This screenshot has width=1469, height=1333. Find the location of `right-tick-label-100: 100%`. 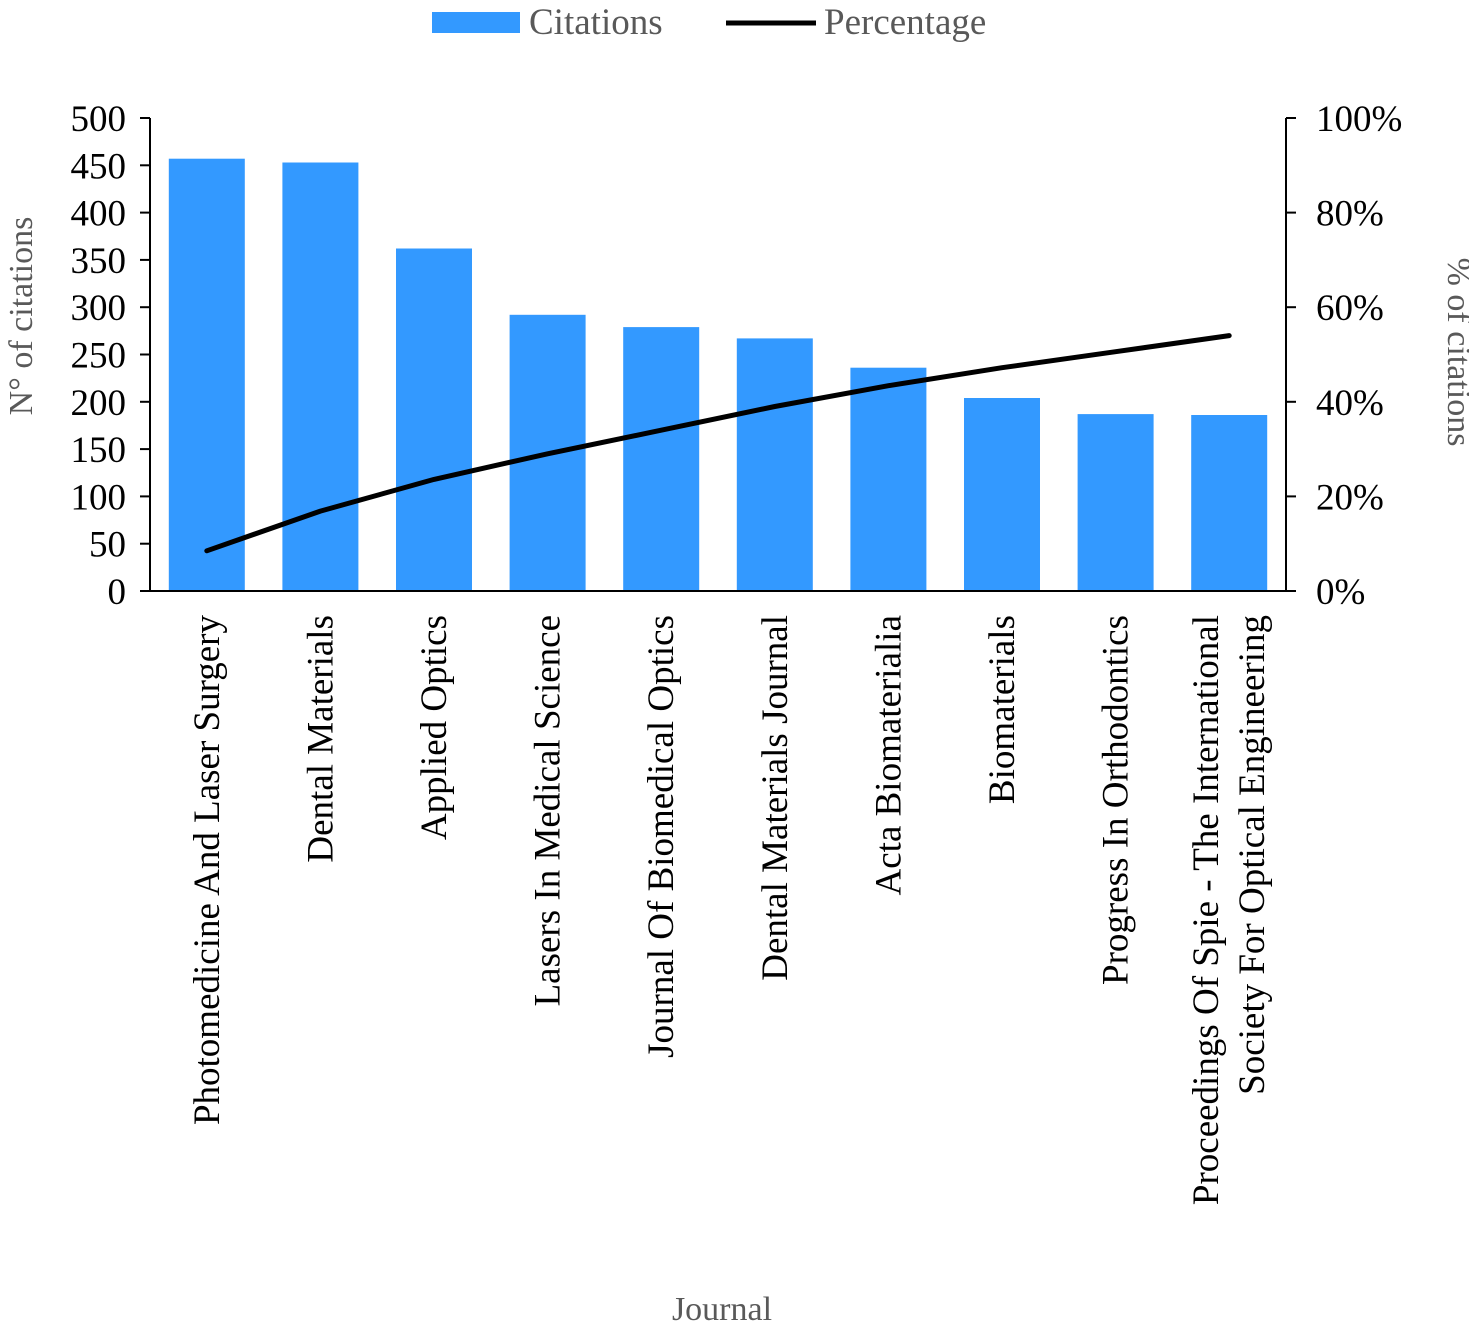

right-tick-label-100: 100% is located at coordinates (1359, 119).